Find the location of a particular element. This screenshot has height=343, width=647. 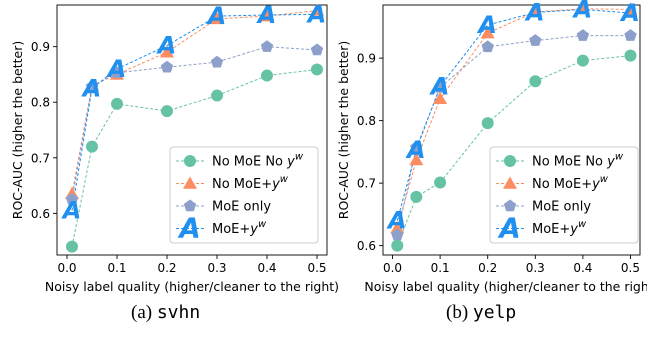

y-axis-label: ROC-AUC (higher the better) is located at coordinates (17, 130).